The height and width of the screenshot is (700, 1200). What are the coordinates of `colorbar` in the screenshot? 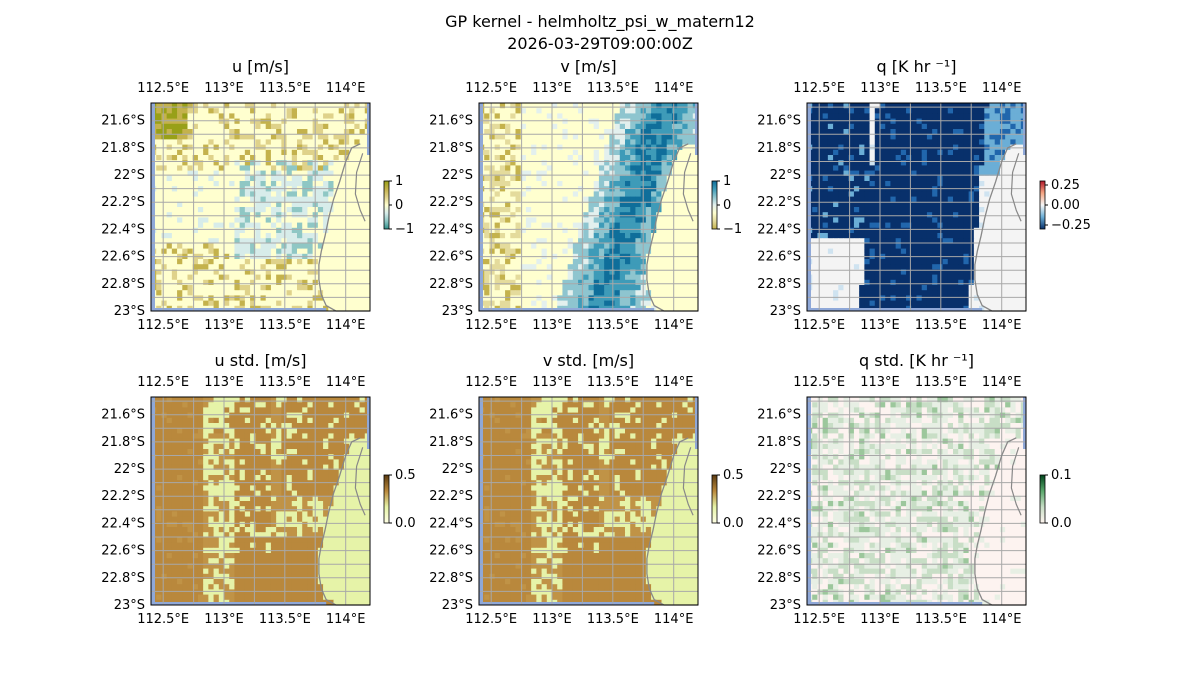 It's located at (714, 205).